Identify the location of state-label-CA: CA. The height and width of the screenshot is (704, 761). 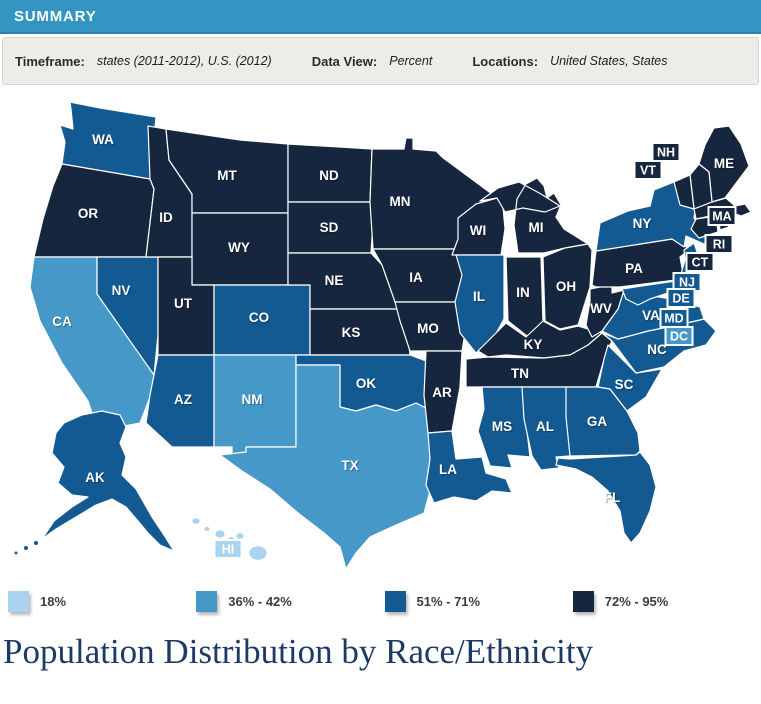
(62, 321).